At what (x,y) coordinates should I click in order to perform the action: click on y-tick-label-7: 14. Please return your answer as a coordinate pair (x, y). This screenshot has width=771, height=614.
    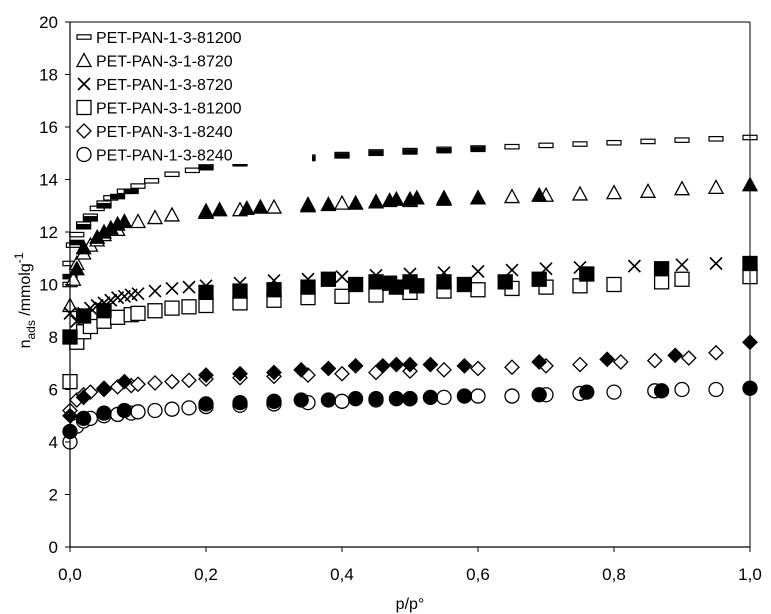
    Looking at the image, I should click on (48, 180).